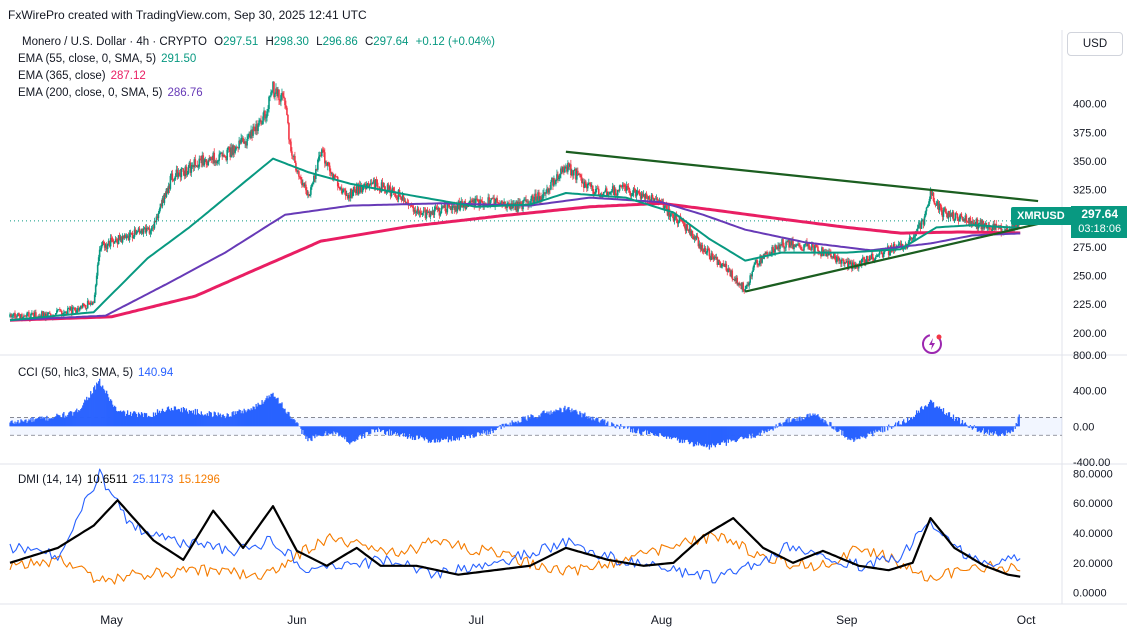 The height and width of the screenshot is (634, 1127). Describe the element at coordinates (515, 538) in the screenshot. I see `adx-line` at that location.